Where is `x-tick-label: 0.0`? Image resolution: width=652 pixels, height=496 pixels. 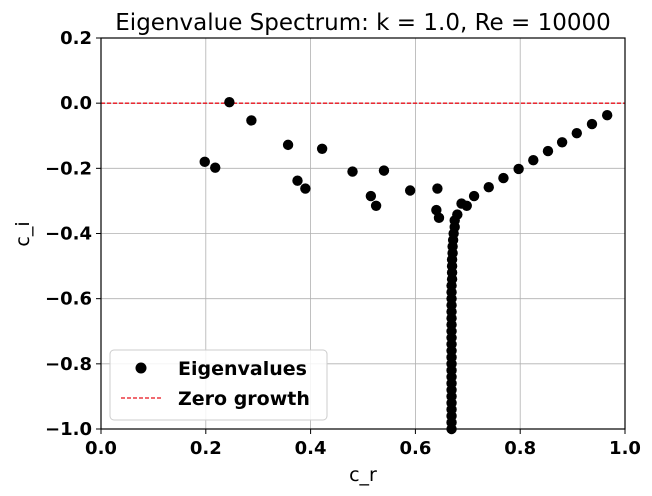 x-tick-label: 0.0 is located at coordinates (101, 448).